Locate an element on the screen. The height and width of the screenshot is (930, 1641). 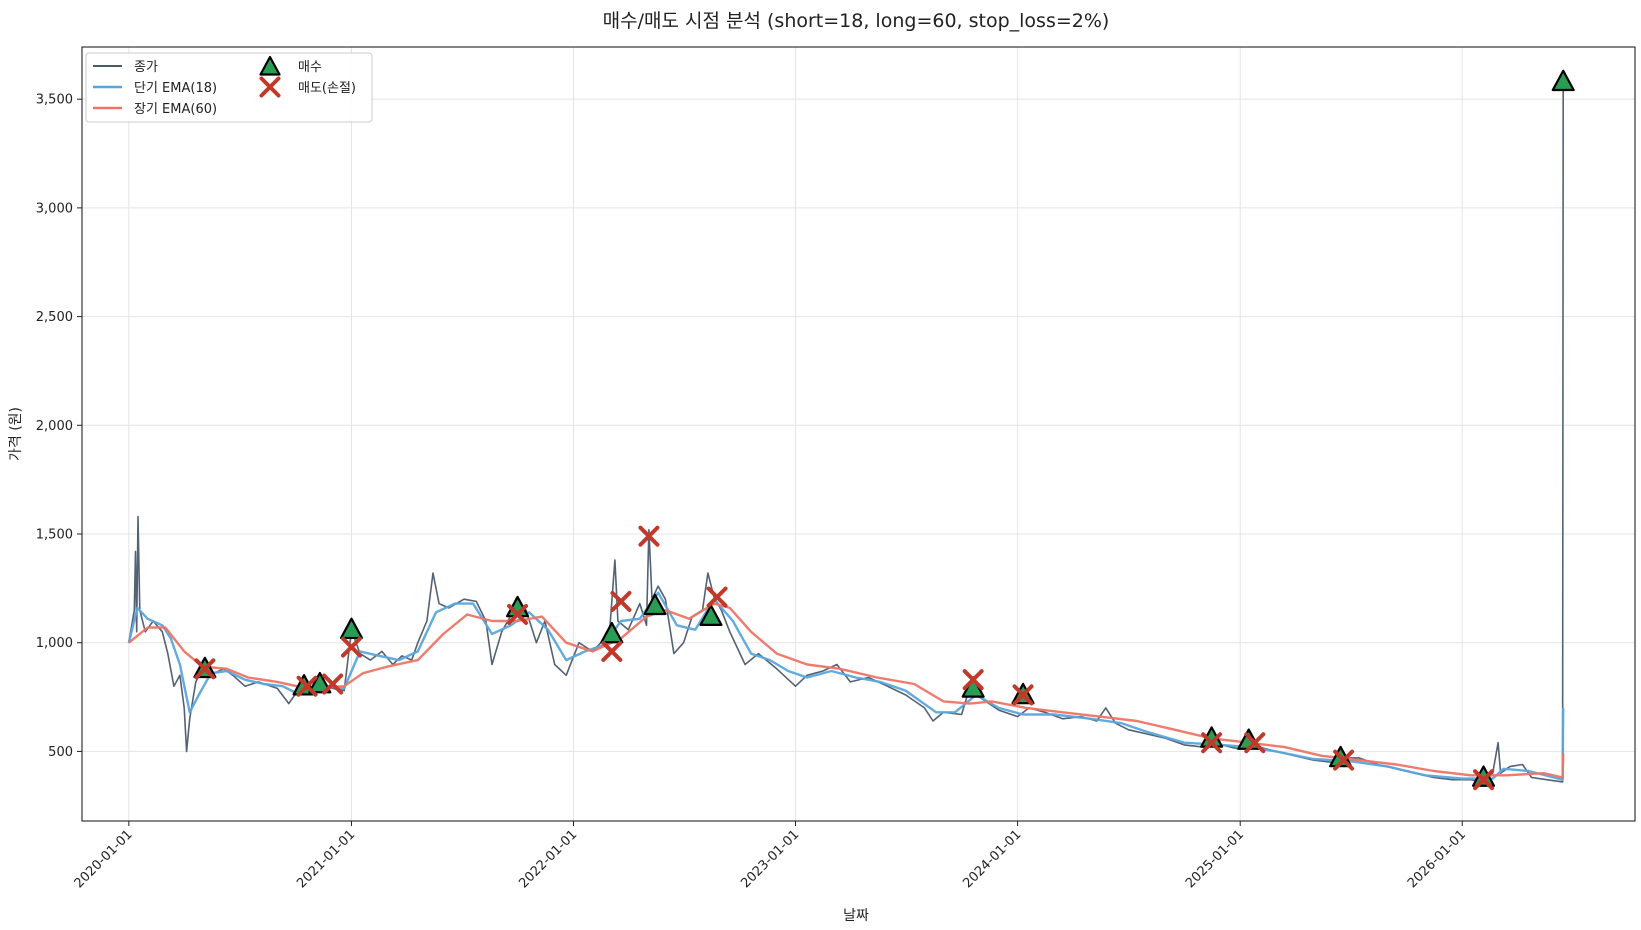
y-tick-label: 1,500 is located at coordinates (54, 535).